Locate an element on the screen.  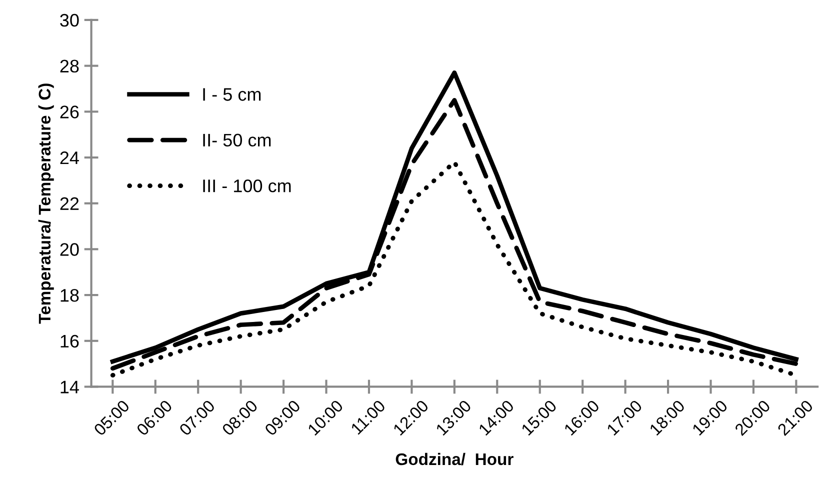
x-axis-title: Godzina/ Hour is located at coordinates (455, 459).